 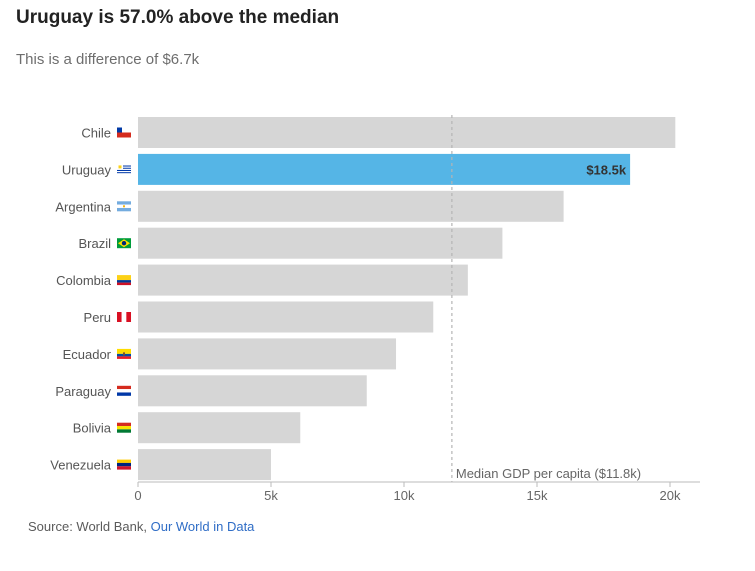 I want to click on bar-chile, so click(x=407, y=132).